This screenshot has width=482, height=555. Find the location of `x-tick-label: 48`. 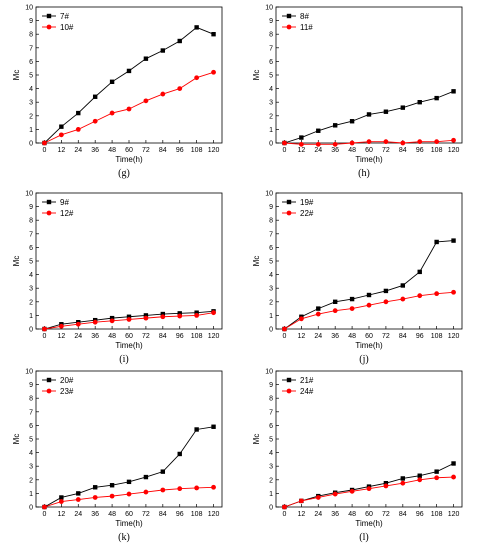

x-tick-label: 48 is located at coordinates (112, 336).